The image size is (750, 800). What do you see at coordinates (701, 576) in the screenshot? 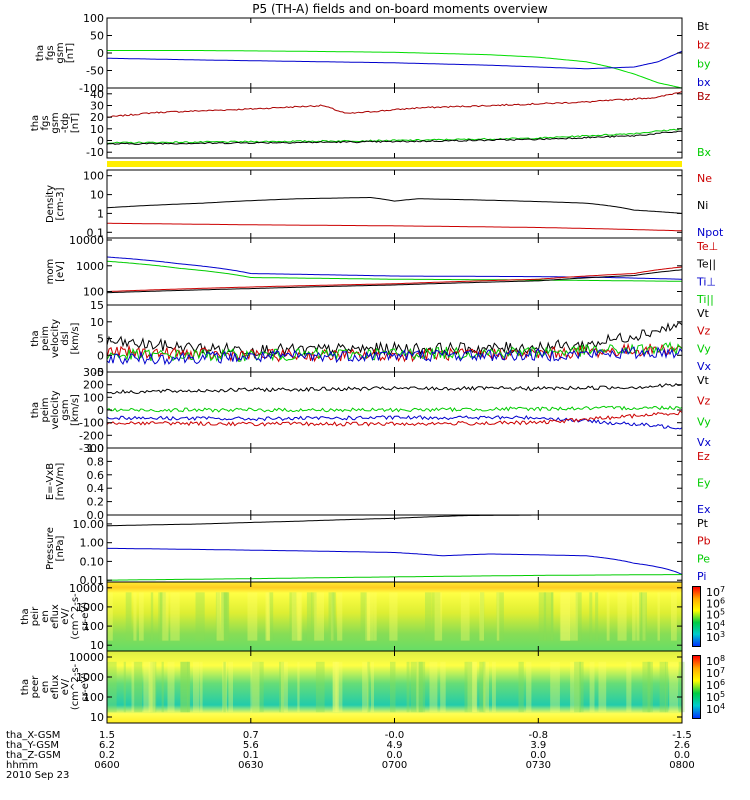
I see `legend-label-pi: Pi` at bounding box center [701, 576].